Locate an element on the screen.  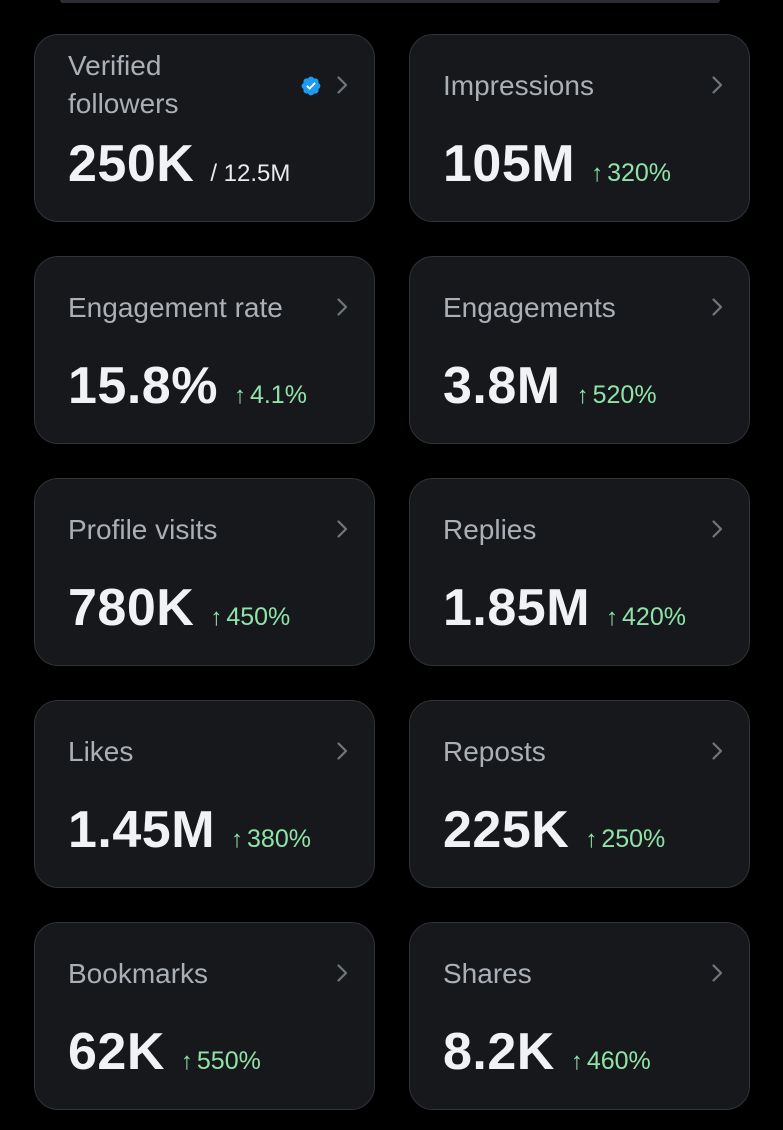
card-bookmarks: Bookmarks 62K ↑ 550% is located at coordinates (204, 1016).